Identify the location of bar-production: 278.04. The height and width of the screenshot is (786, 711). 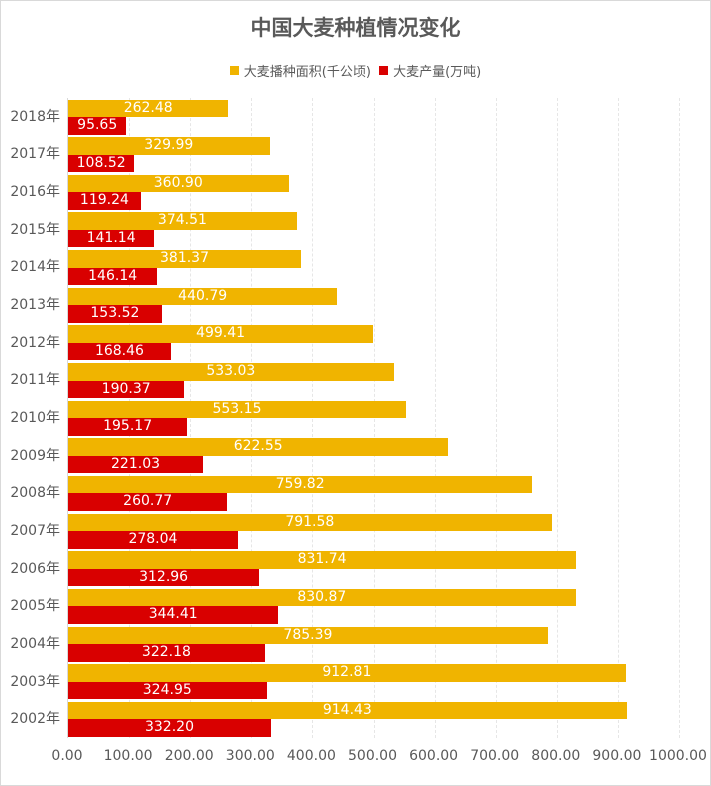
(153, 540).